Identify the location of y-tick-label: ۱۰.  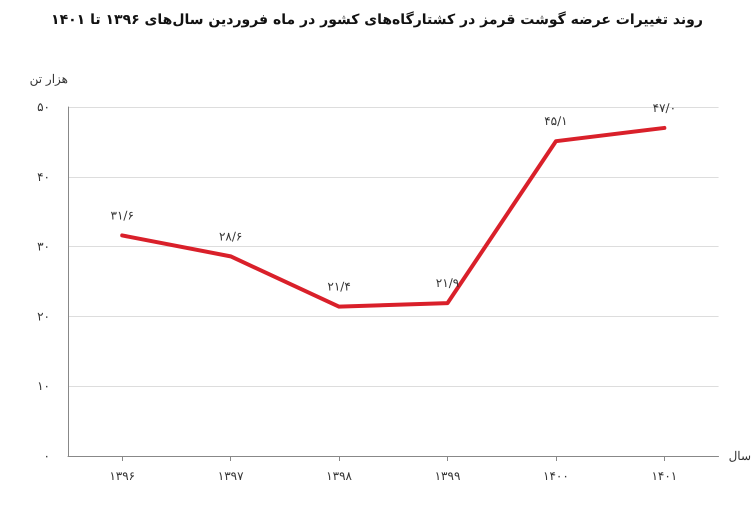
(43, 386).